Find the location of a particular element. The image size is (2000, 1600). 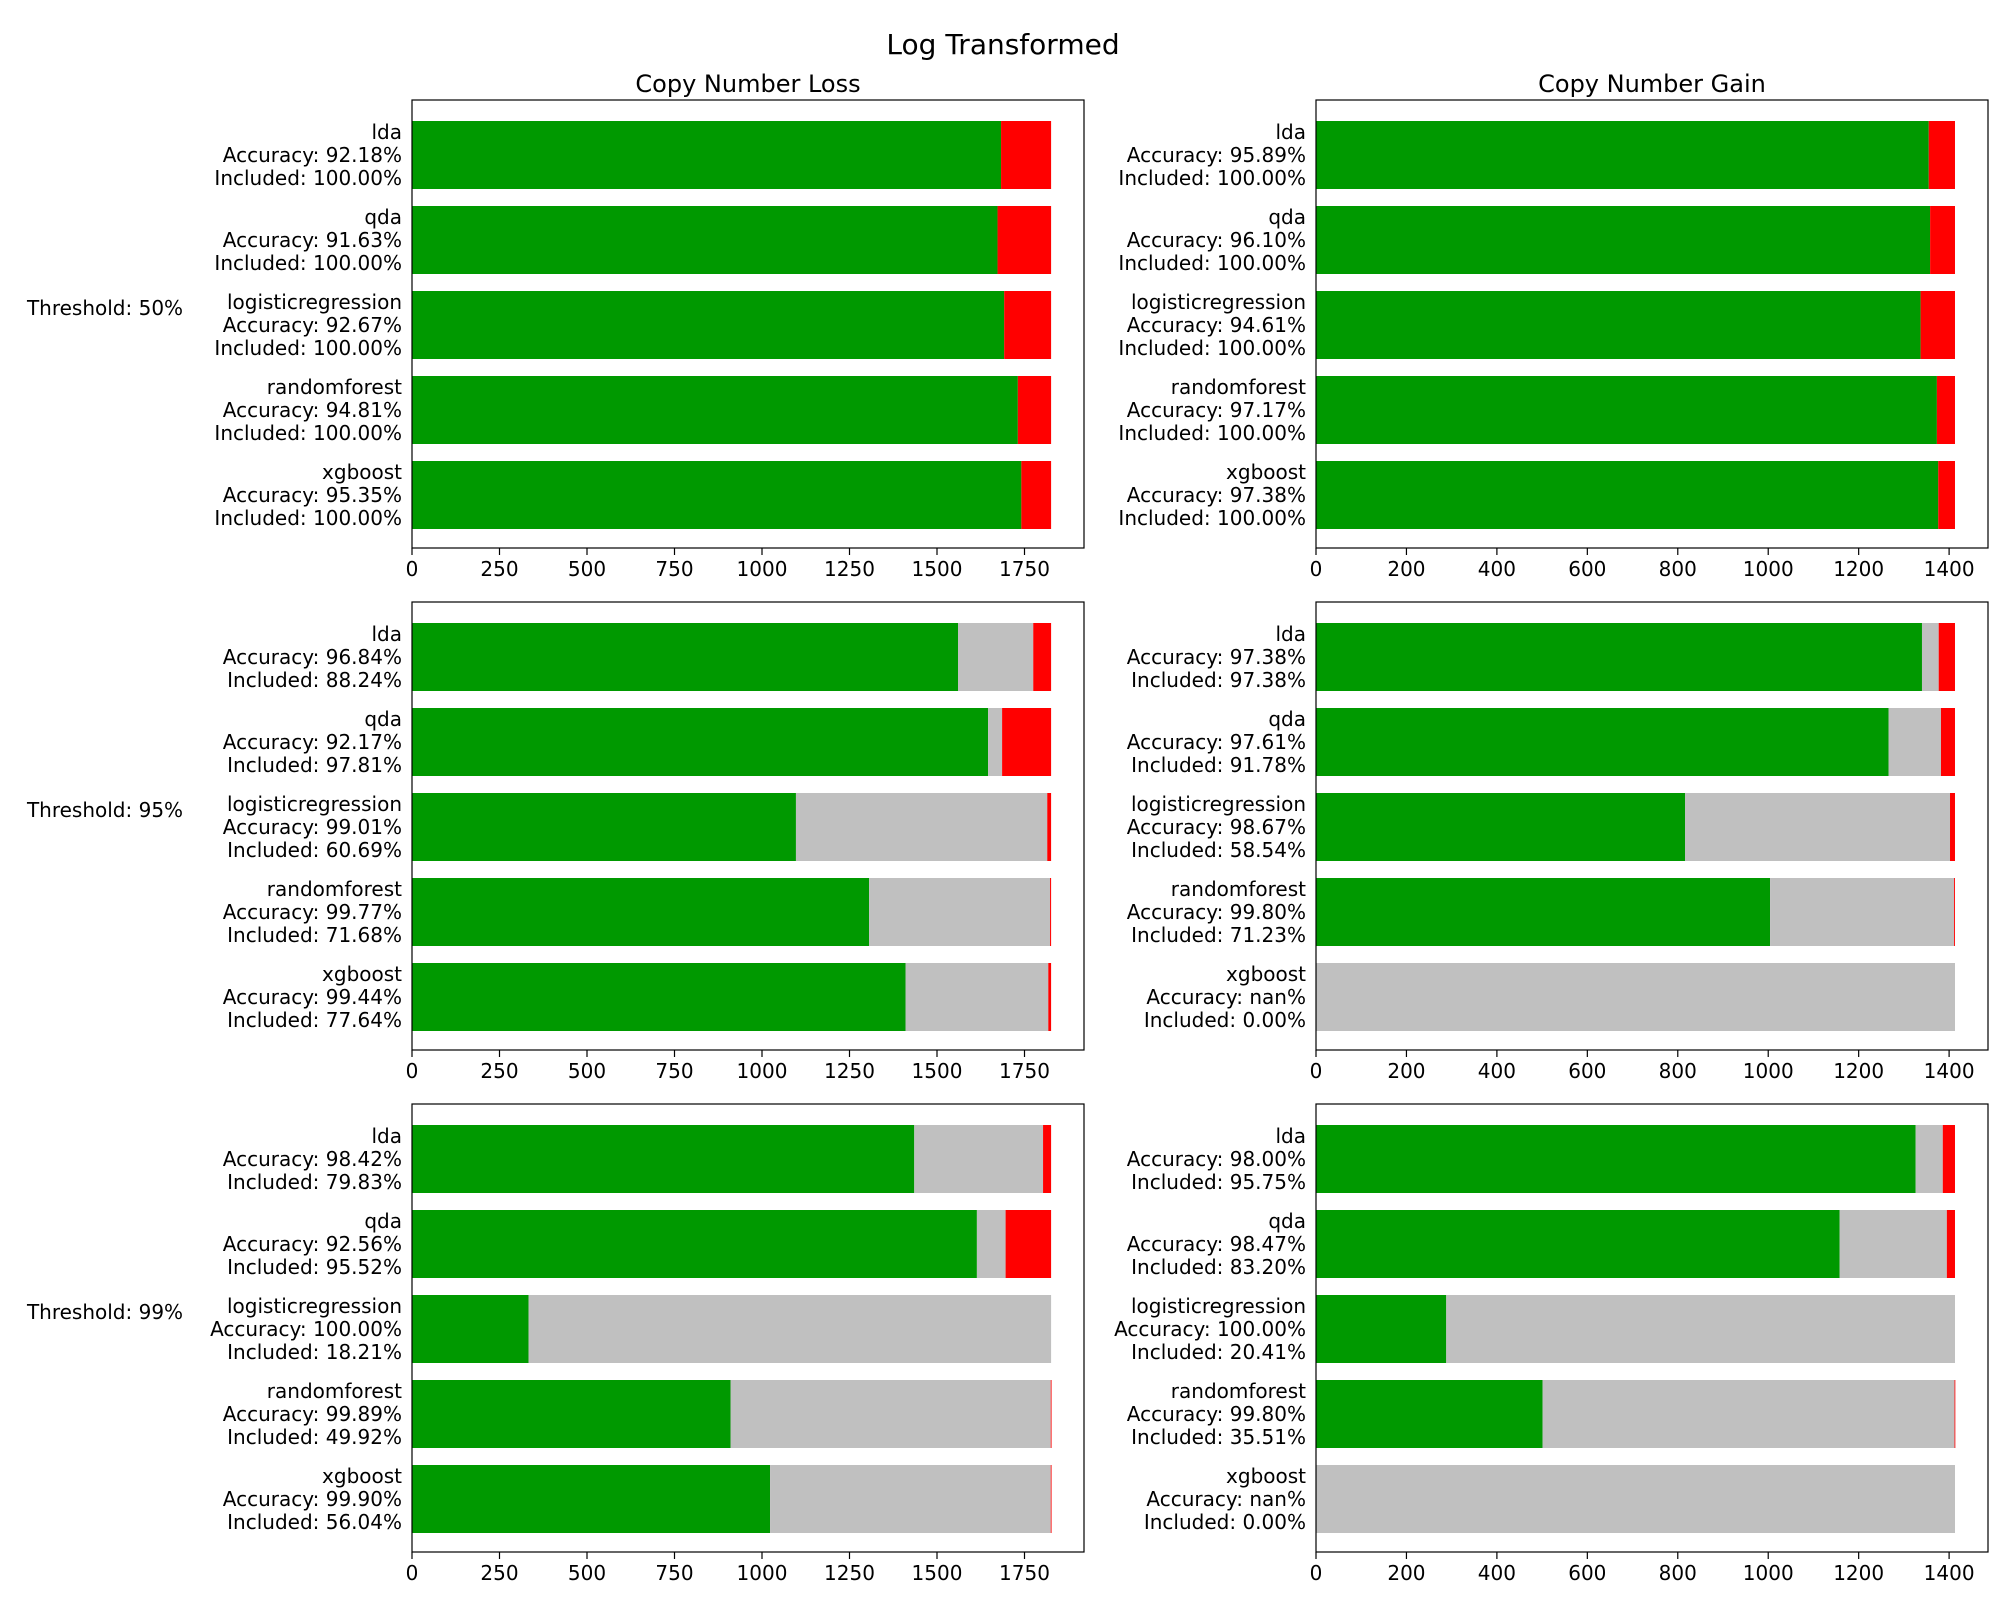

bar-accuracy-label: Accuracy: 92.56% is located at coordinates (312, 1244).